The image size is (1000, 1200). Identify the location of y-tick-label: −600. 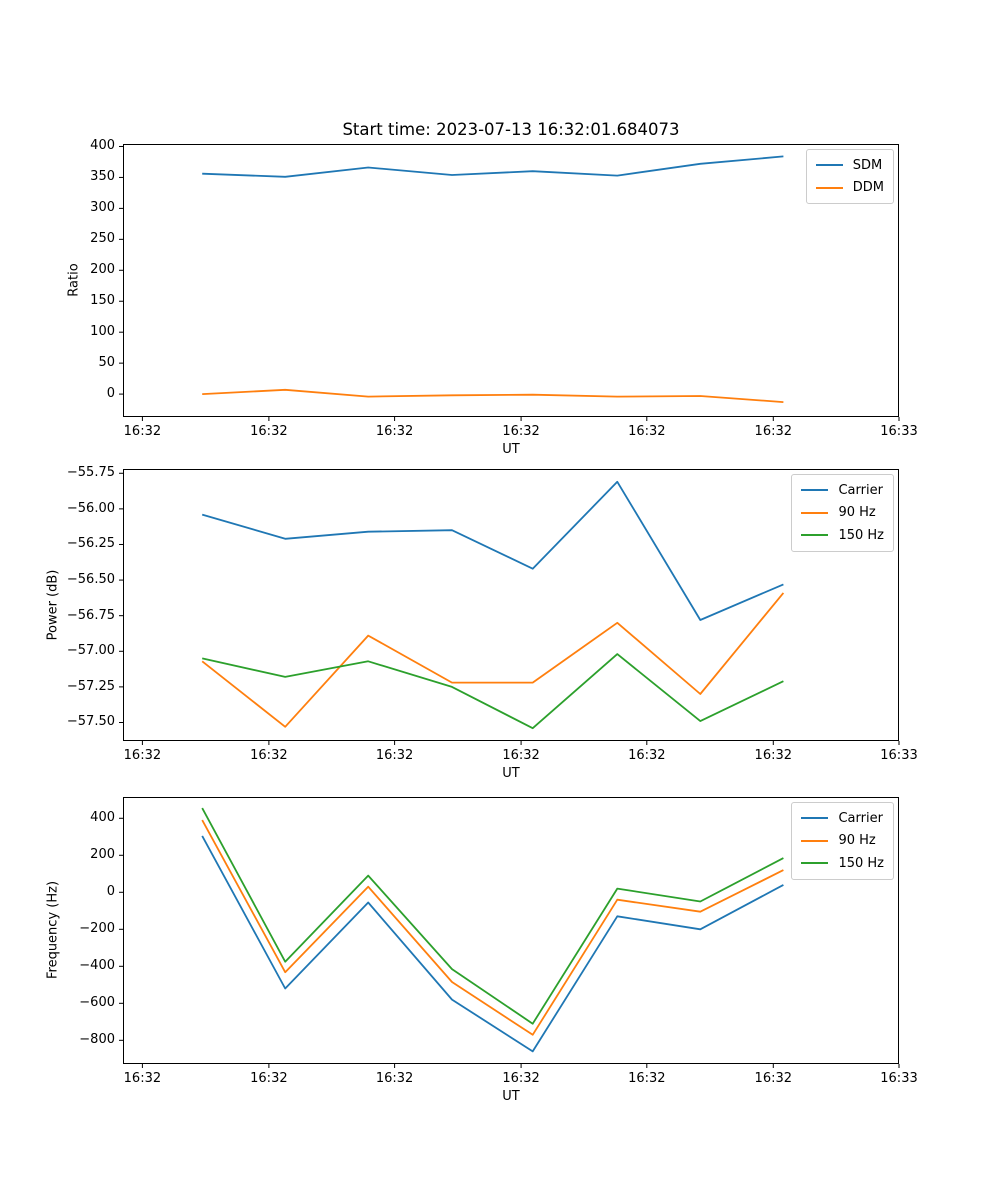
(97, 1003).